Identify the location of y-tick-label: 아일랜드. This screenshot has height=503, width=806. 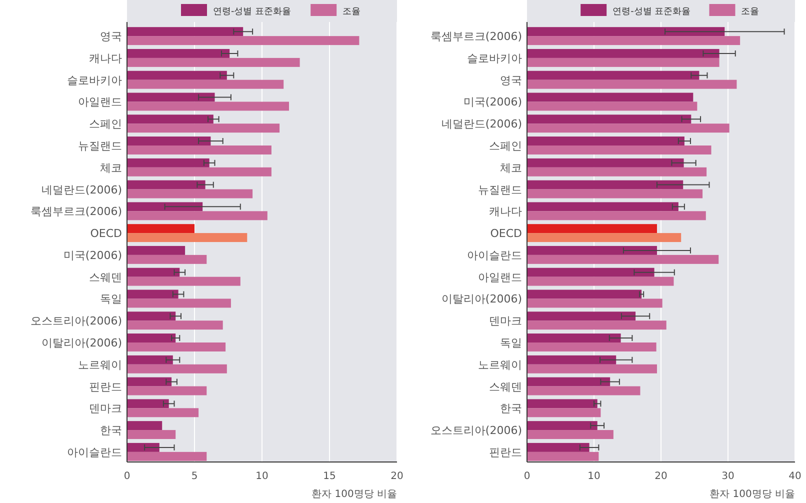
(100, 102).